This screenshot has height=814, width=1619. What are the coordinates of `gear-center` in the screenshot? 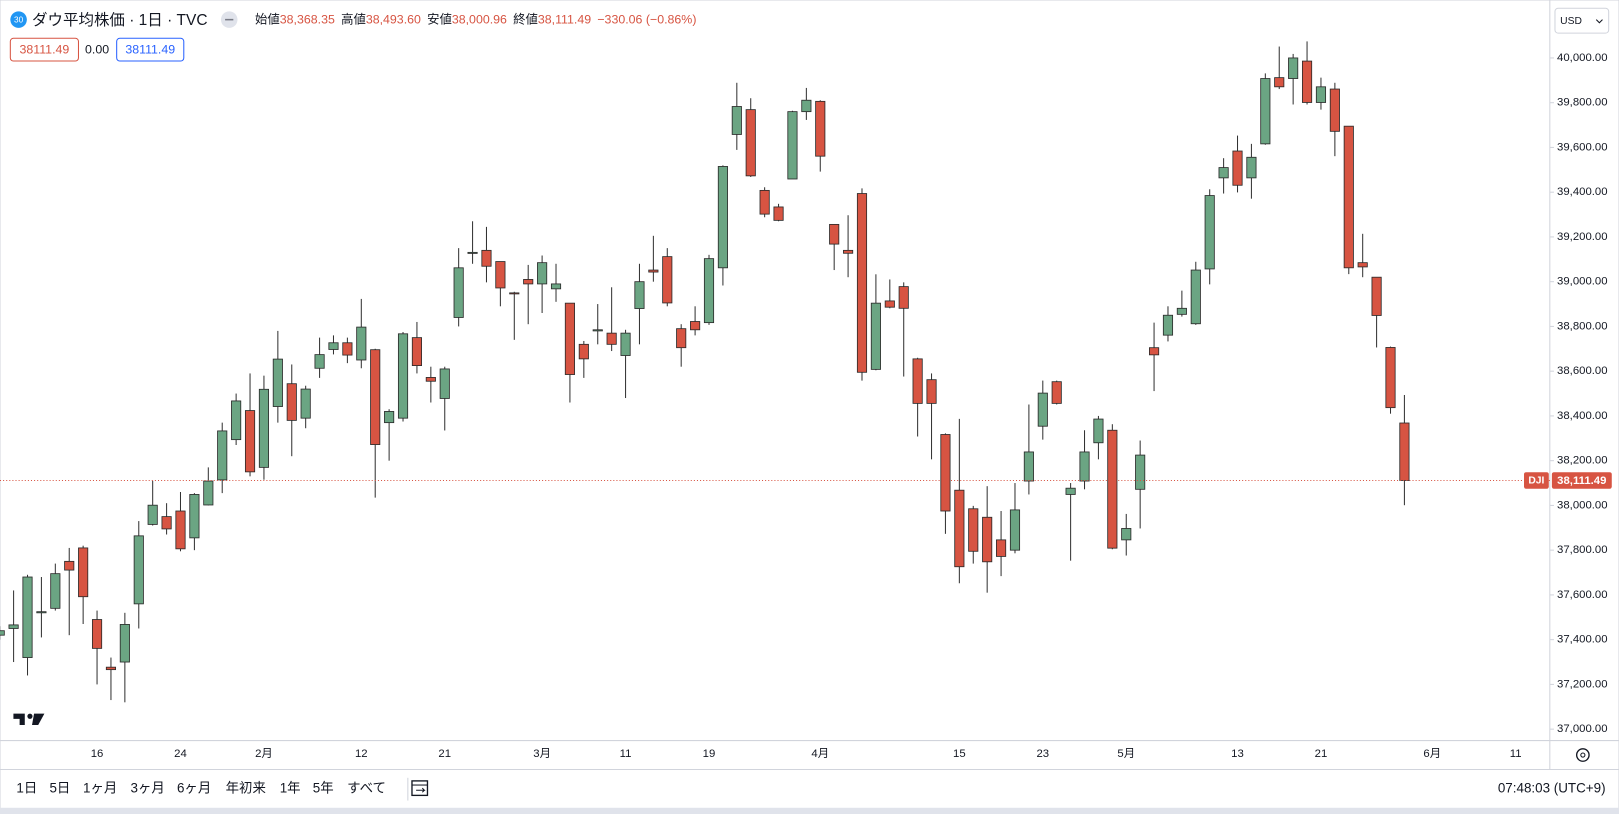 It's located at (1583, 755).